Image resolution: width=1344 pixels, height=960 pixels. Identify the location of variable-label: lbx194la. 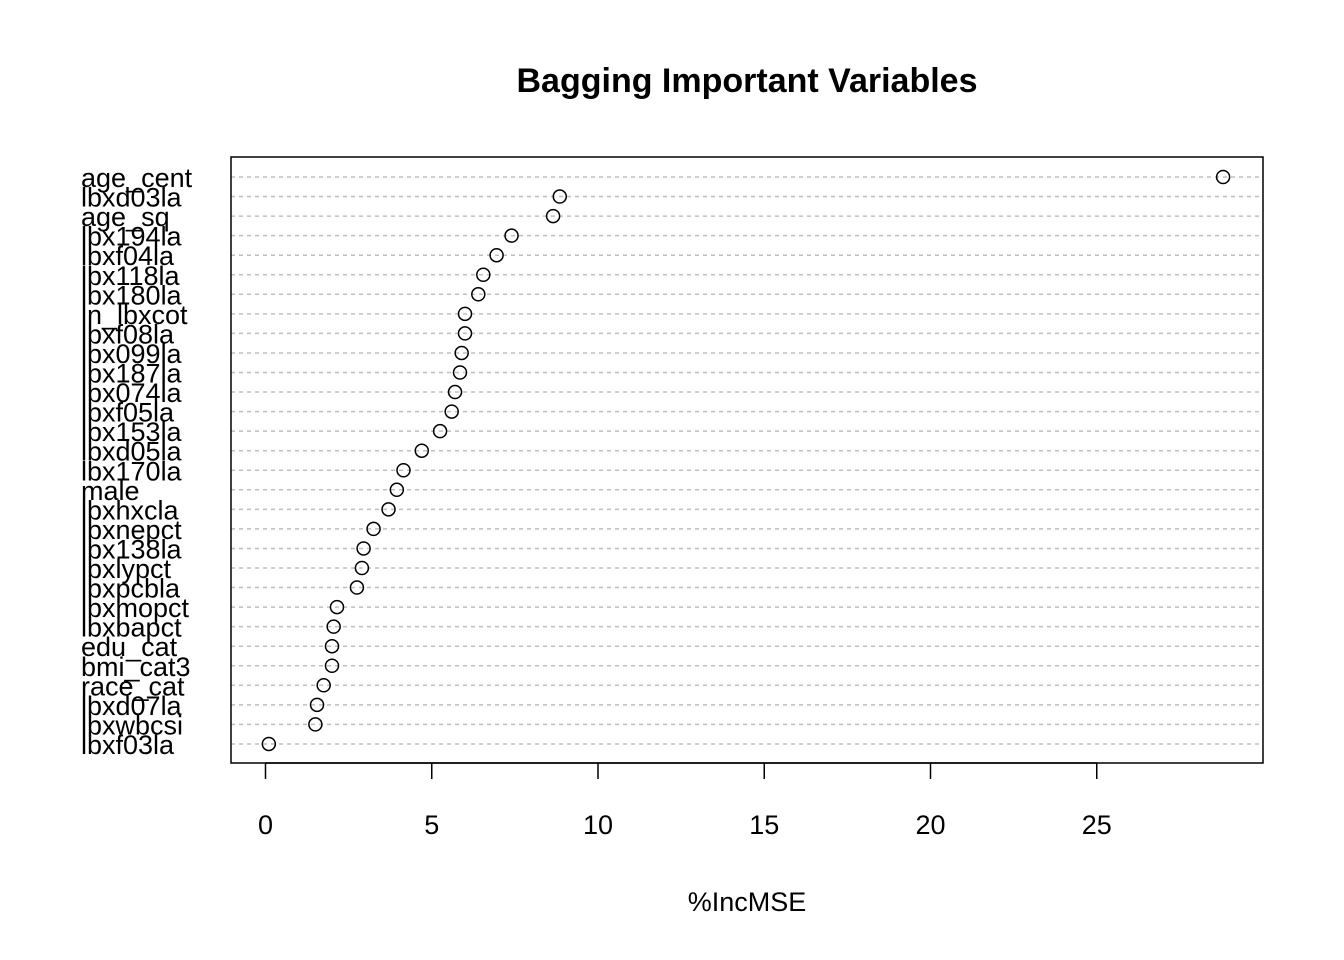
(132, 237).